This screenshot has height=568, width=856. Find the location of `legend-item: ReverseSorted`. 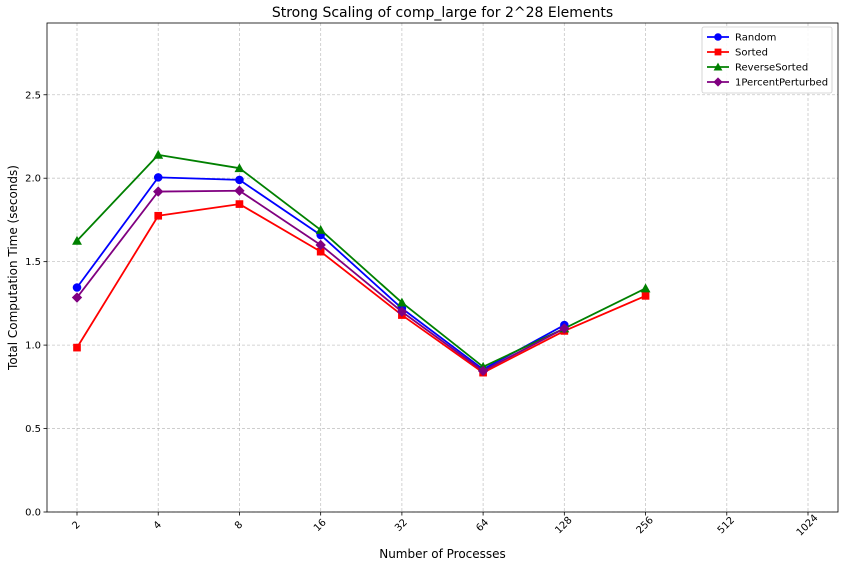

legend-item: ReverseSorted is located at coordinates (757, 68).